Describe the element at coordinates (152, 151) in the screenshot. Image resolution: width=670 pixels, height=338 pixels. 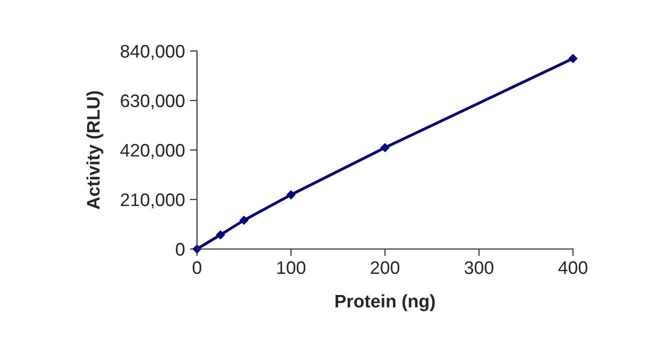
I see `y-tick-label: 420,000` at that location.